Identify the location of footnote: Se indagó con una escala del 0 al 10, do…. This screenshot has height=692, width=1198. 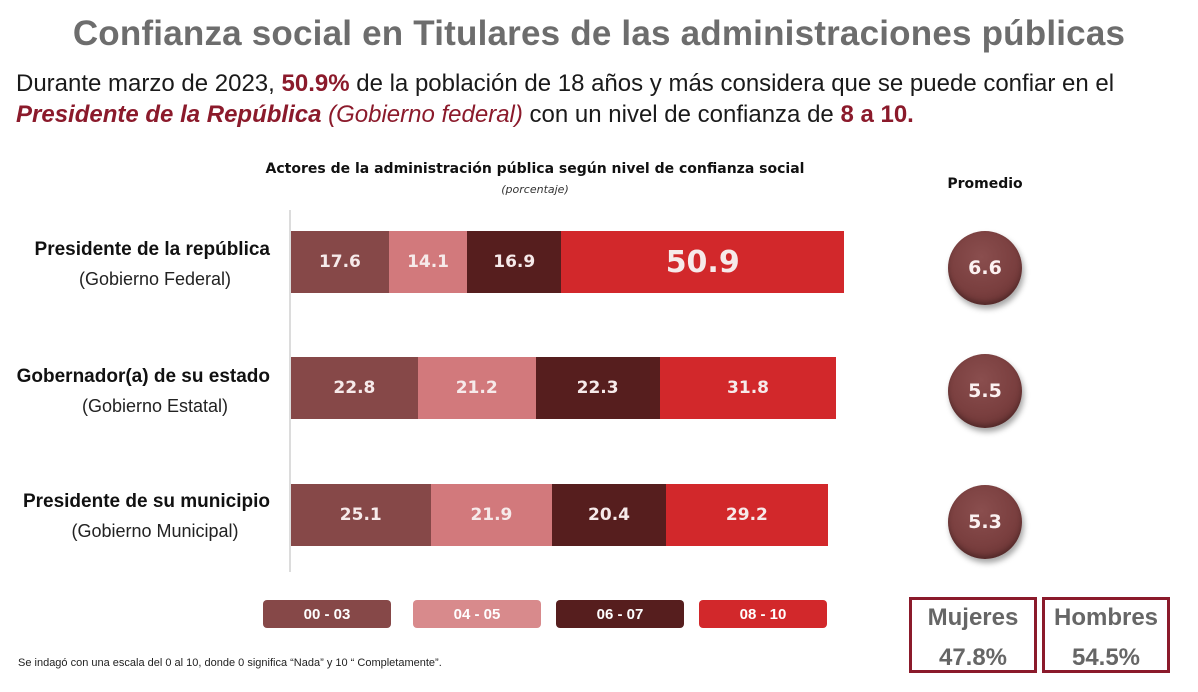
(230, 663).